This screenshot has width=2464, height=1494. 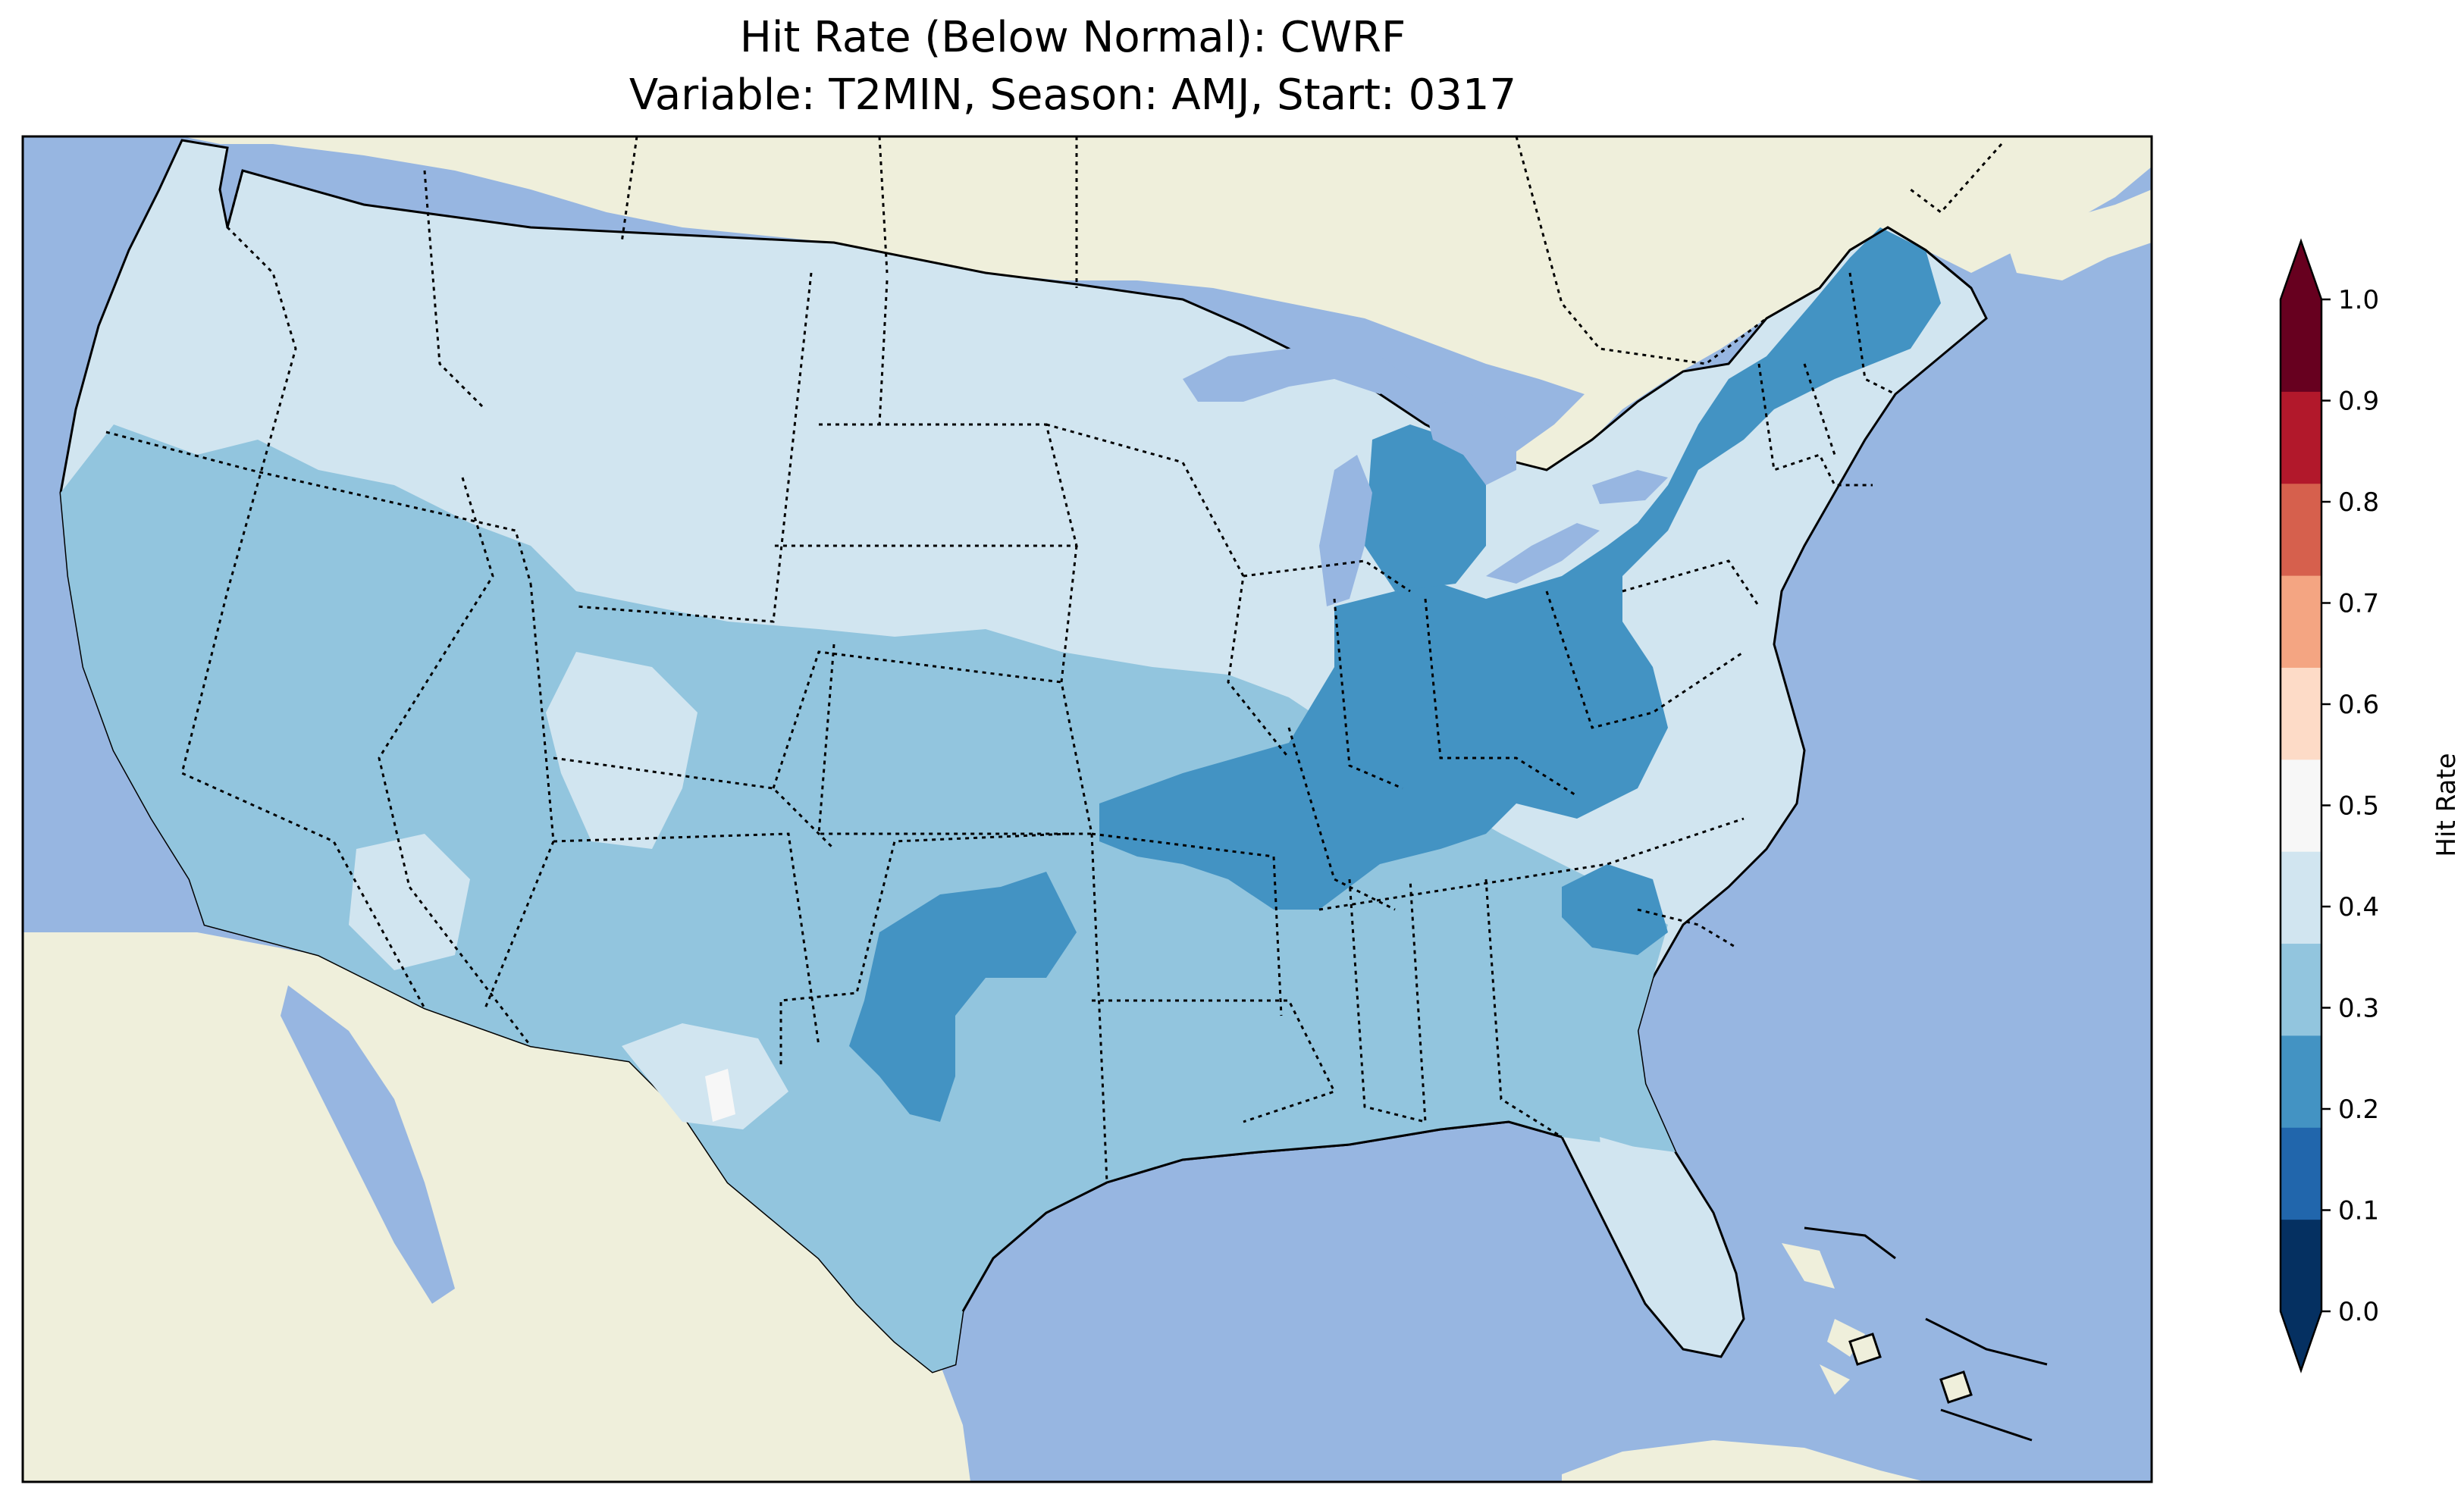 I want to click on figure-title: Hit Rate (Below Normal): CWRF, so click(x=1072, y=37).